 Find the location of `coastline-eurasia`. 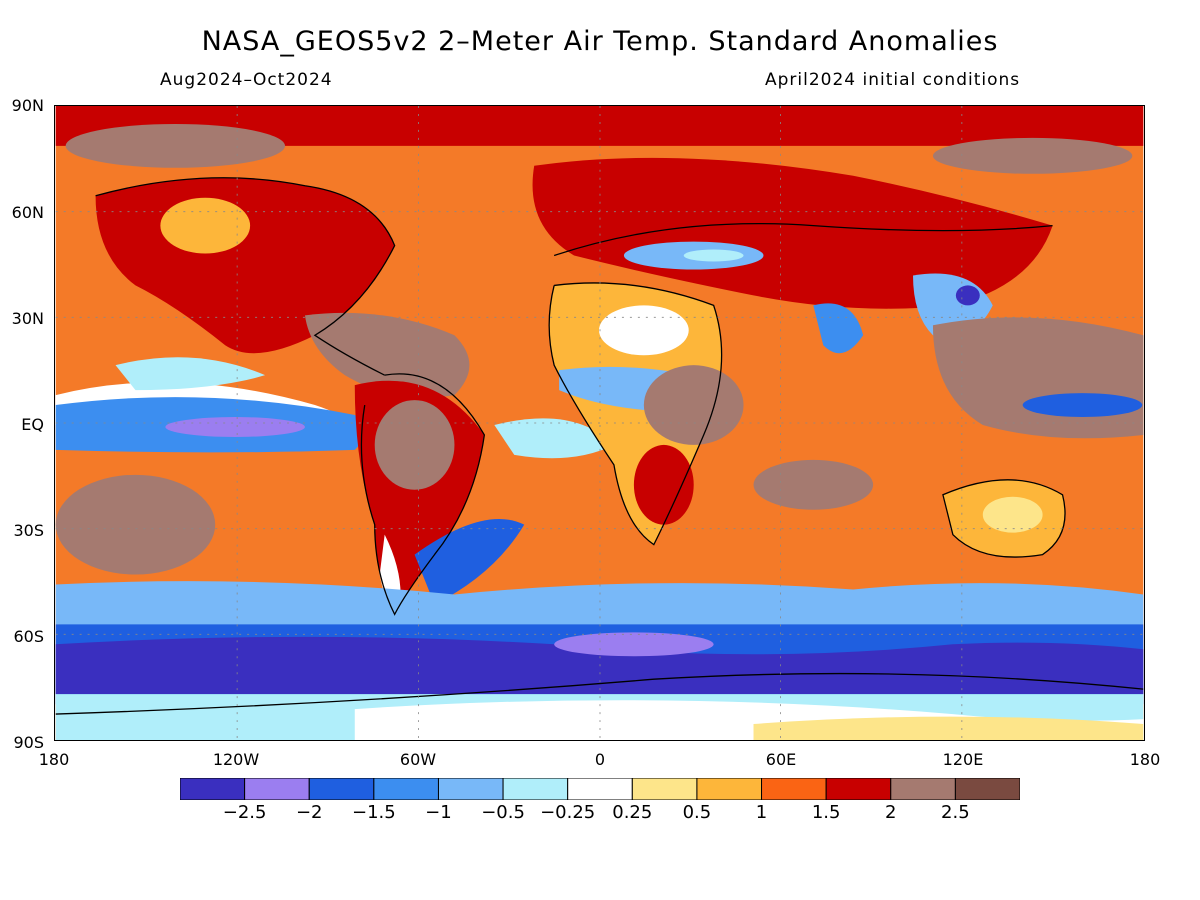

coastline-eurasia is located at coordinates (803, 240).